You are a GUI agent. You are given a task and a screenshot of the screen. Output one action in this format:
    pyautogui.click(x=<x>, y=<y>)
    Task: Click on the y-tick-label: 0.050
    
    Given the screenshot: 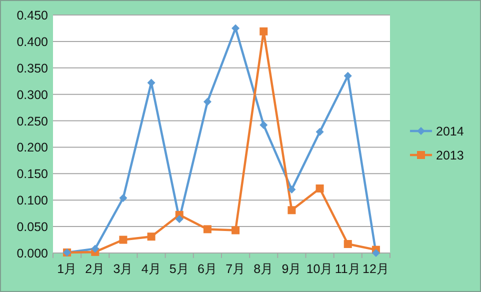 What is the action you would take?
    pyautogui.click(x=32, y=227)
    